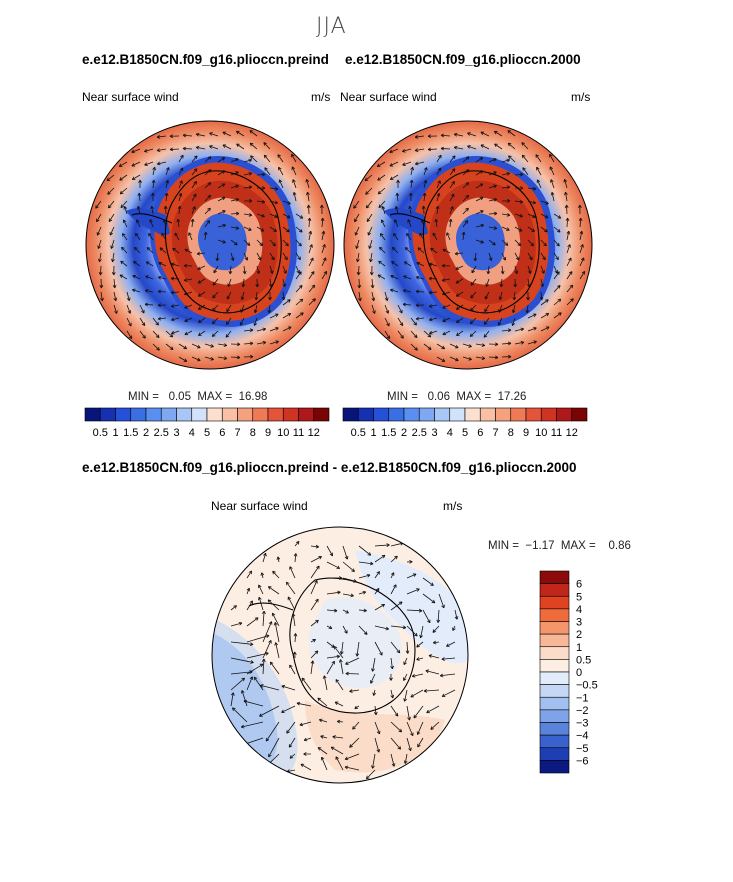 The image size is (733, 882). What do you see at coordinates (582, 736) in the screenshot?
I see `colorbar-tick-label: −4` at bounding box center [582, 736].